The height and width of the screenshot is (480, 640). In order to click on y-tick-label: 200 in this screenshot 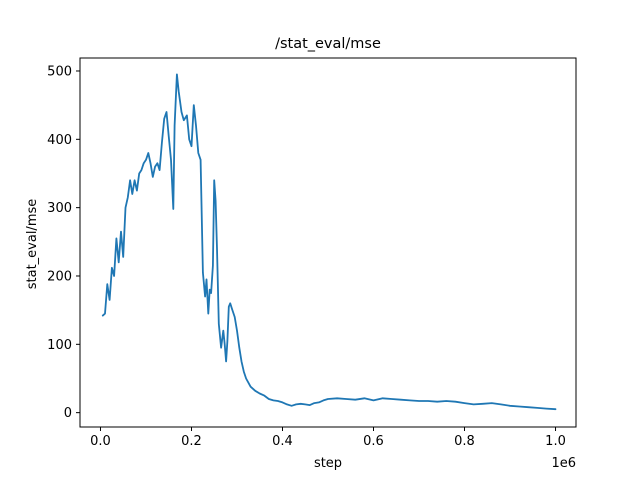, I will do `click(59, 276)`.